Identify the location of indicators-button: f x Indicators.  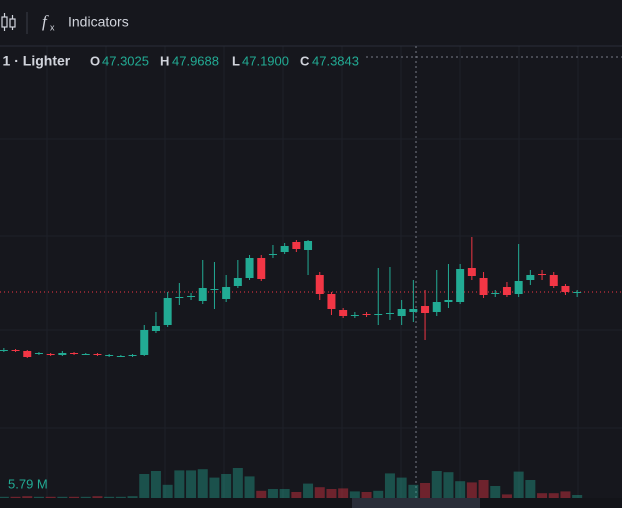
(85, 22).